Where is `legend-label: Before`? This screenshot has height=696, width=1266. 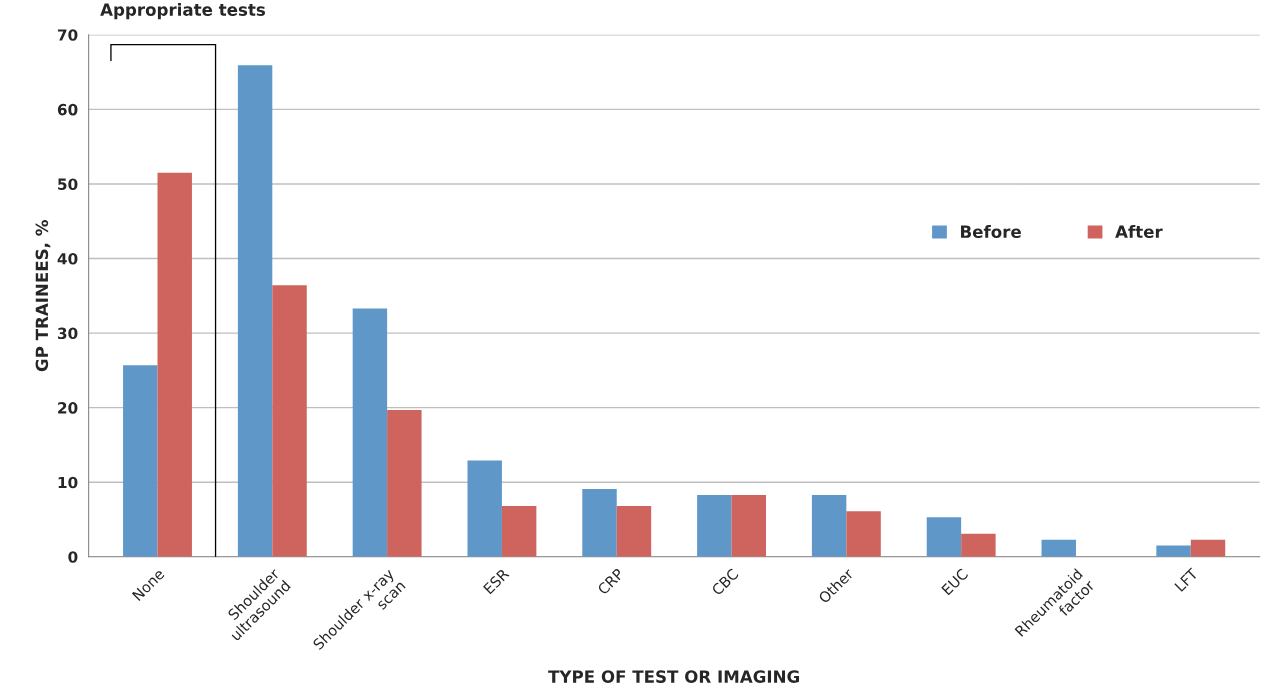 legend-label: Before is located at coordinates (991, 231).